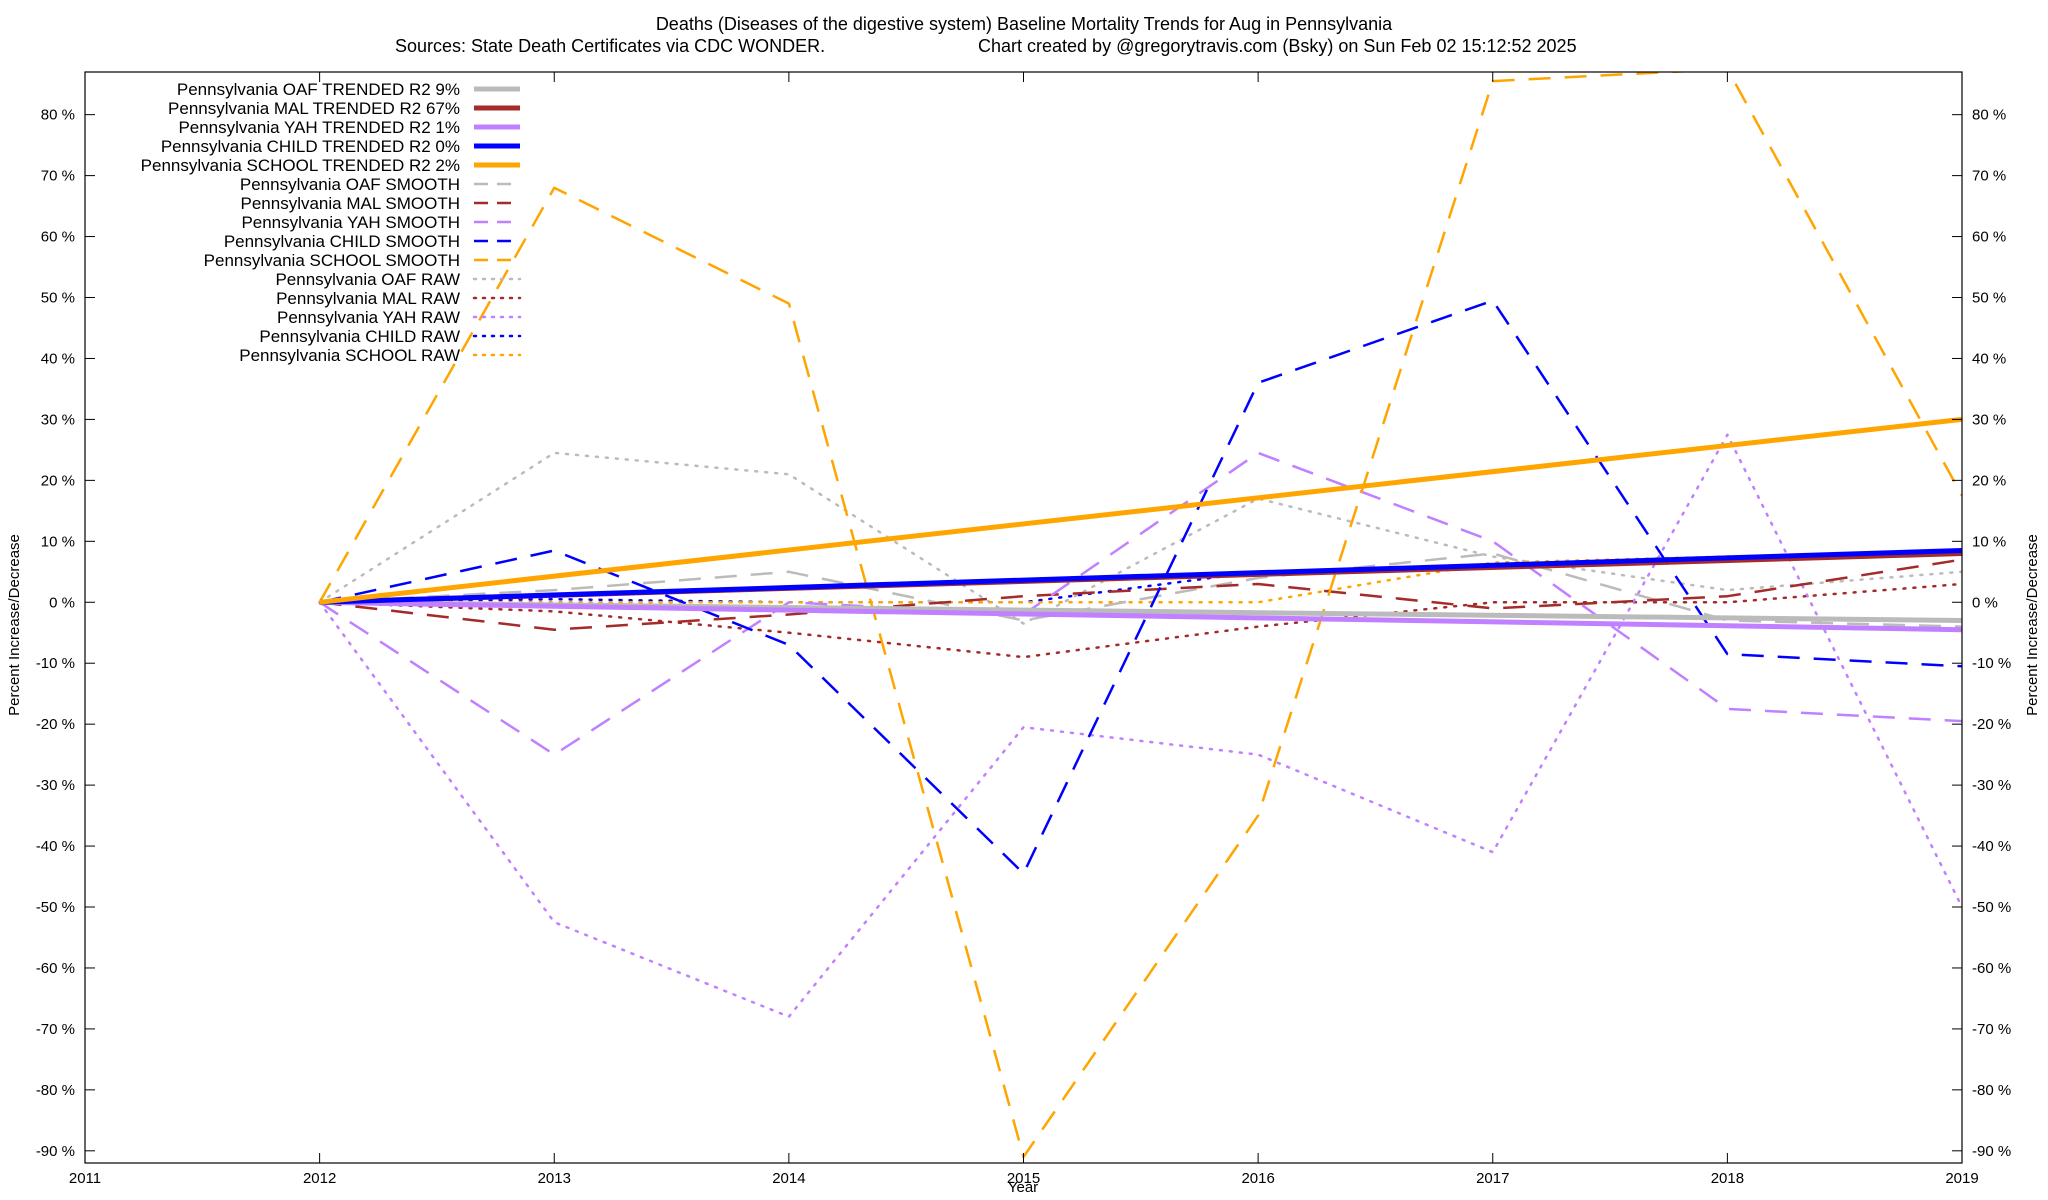 This screenshot has height=1200, width=2048. Describe the element at coordinates (368, 317) in the screenshot. I see `legend-label-12: Pennsylvania YAH RAW` at that location.